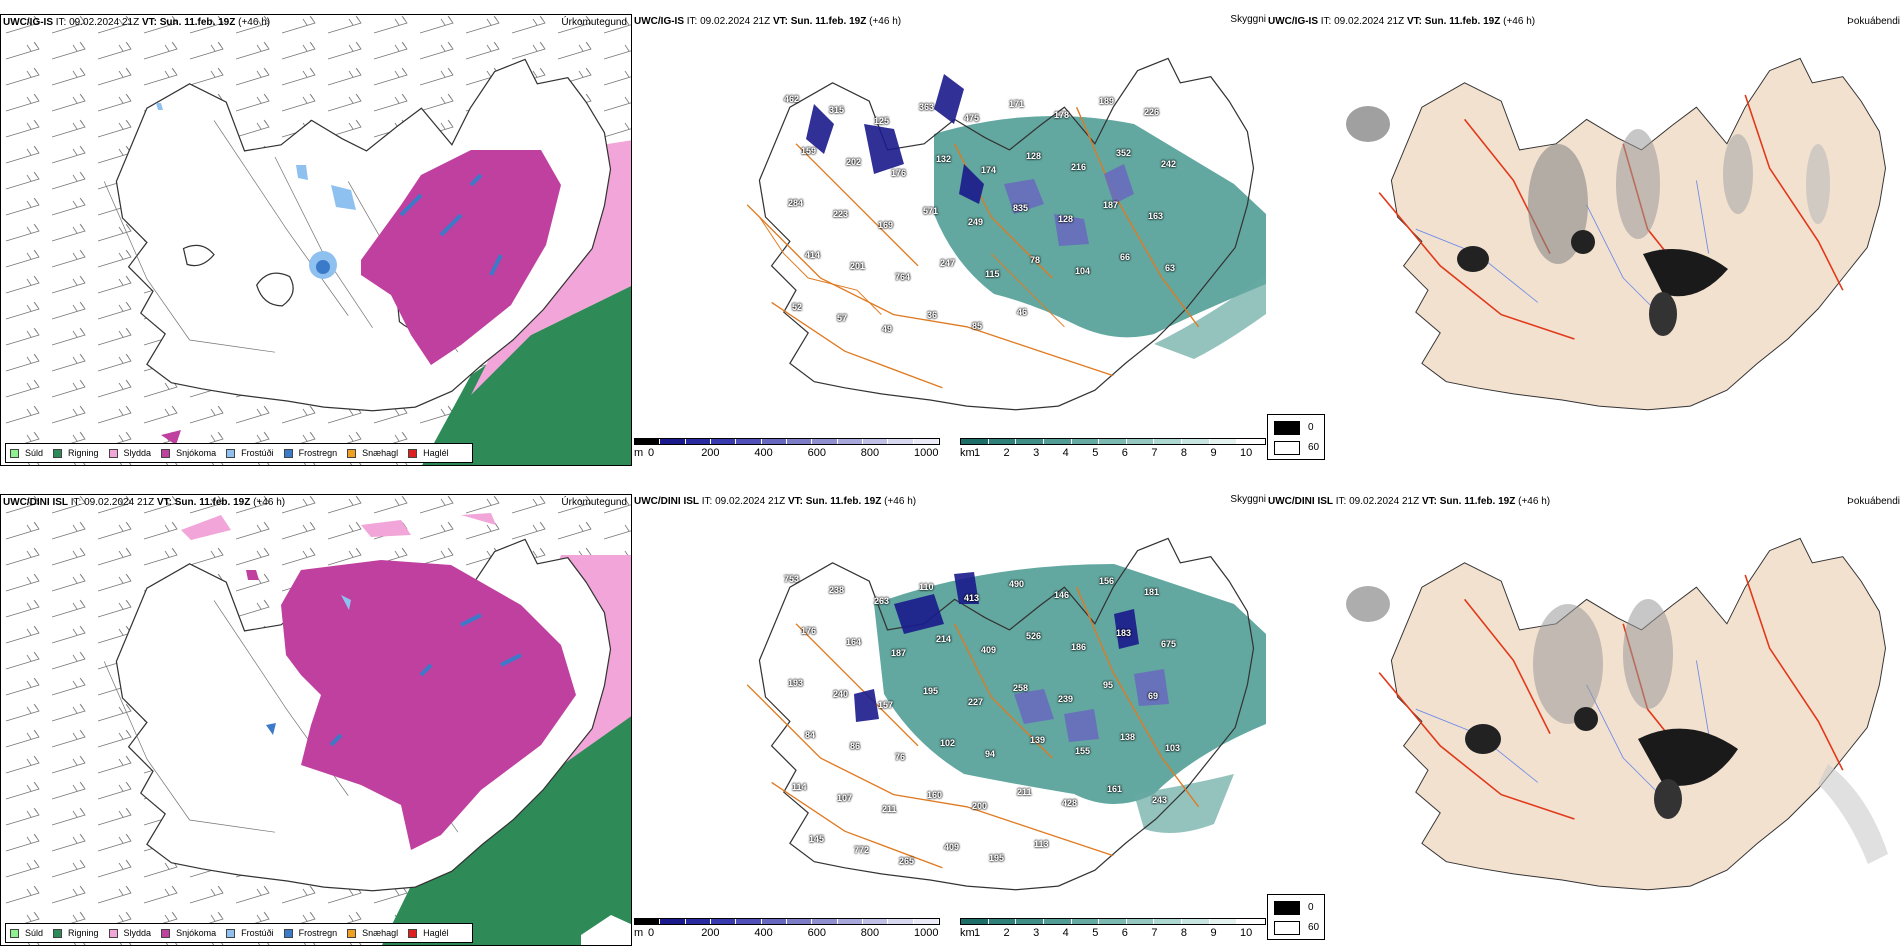  What do you see at coordinates (1124, 633) in the screenshot?
I see `ceiling-value-label: 183` at bounding box center [1124, 633].